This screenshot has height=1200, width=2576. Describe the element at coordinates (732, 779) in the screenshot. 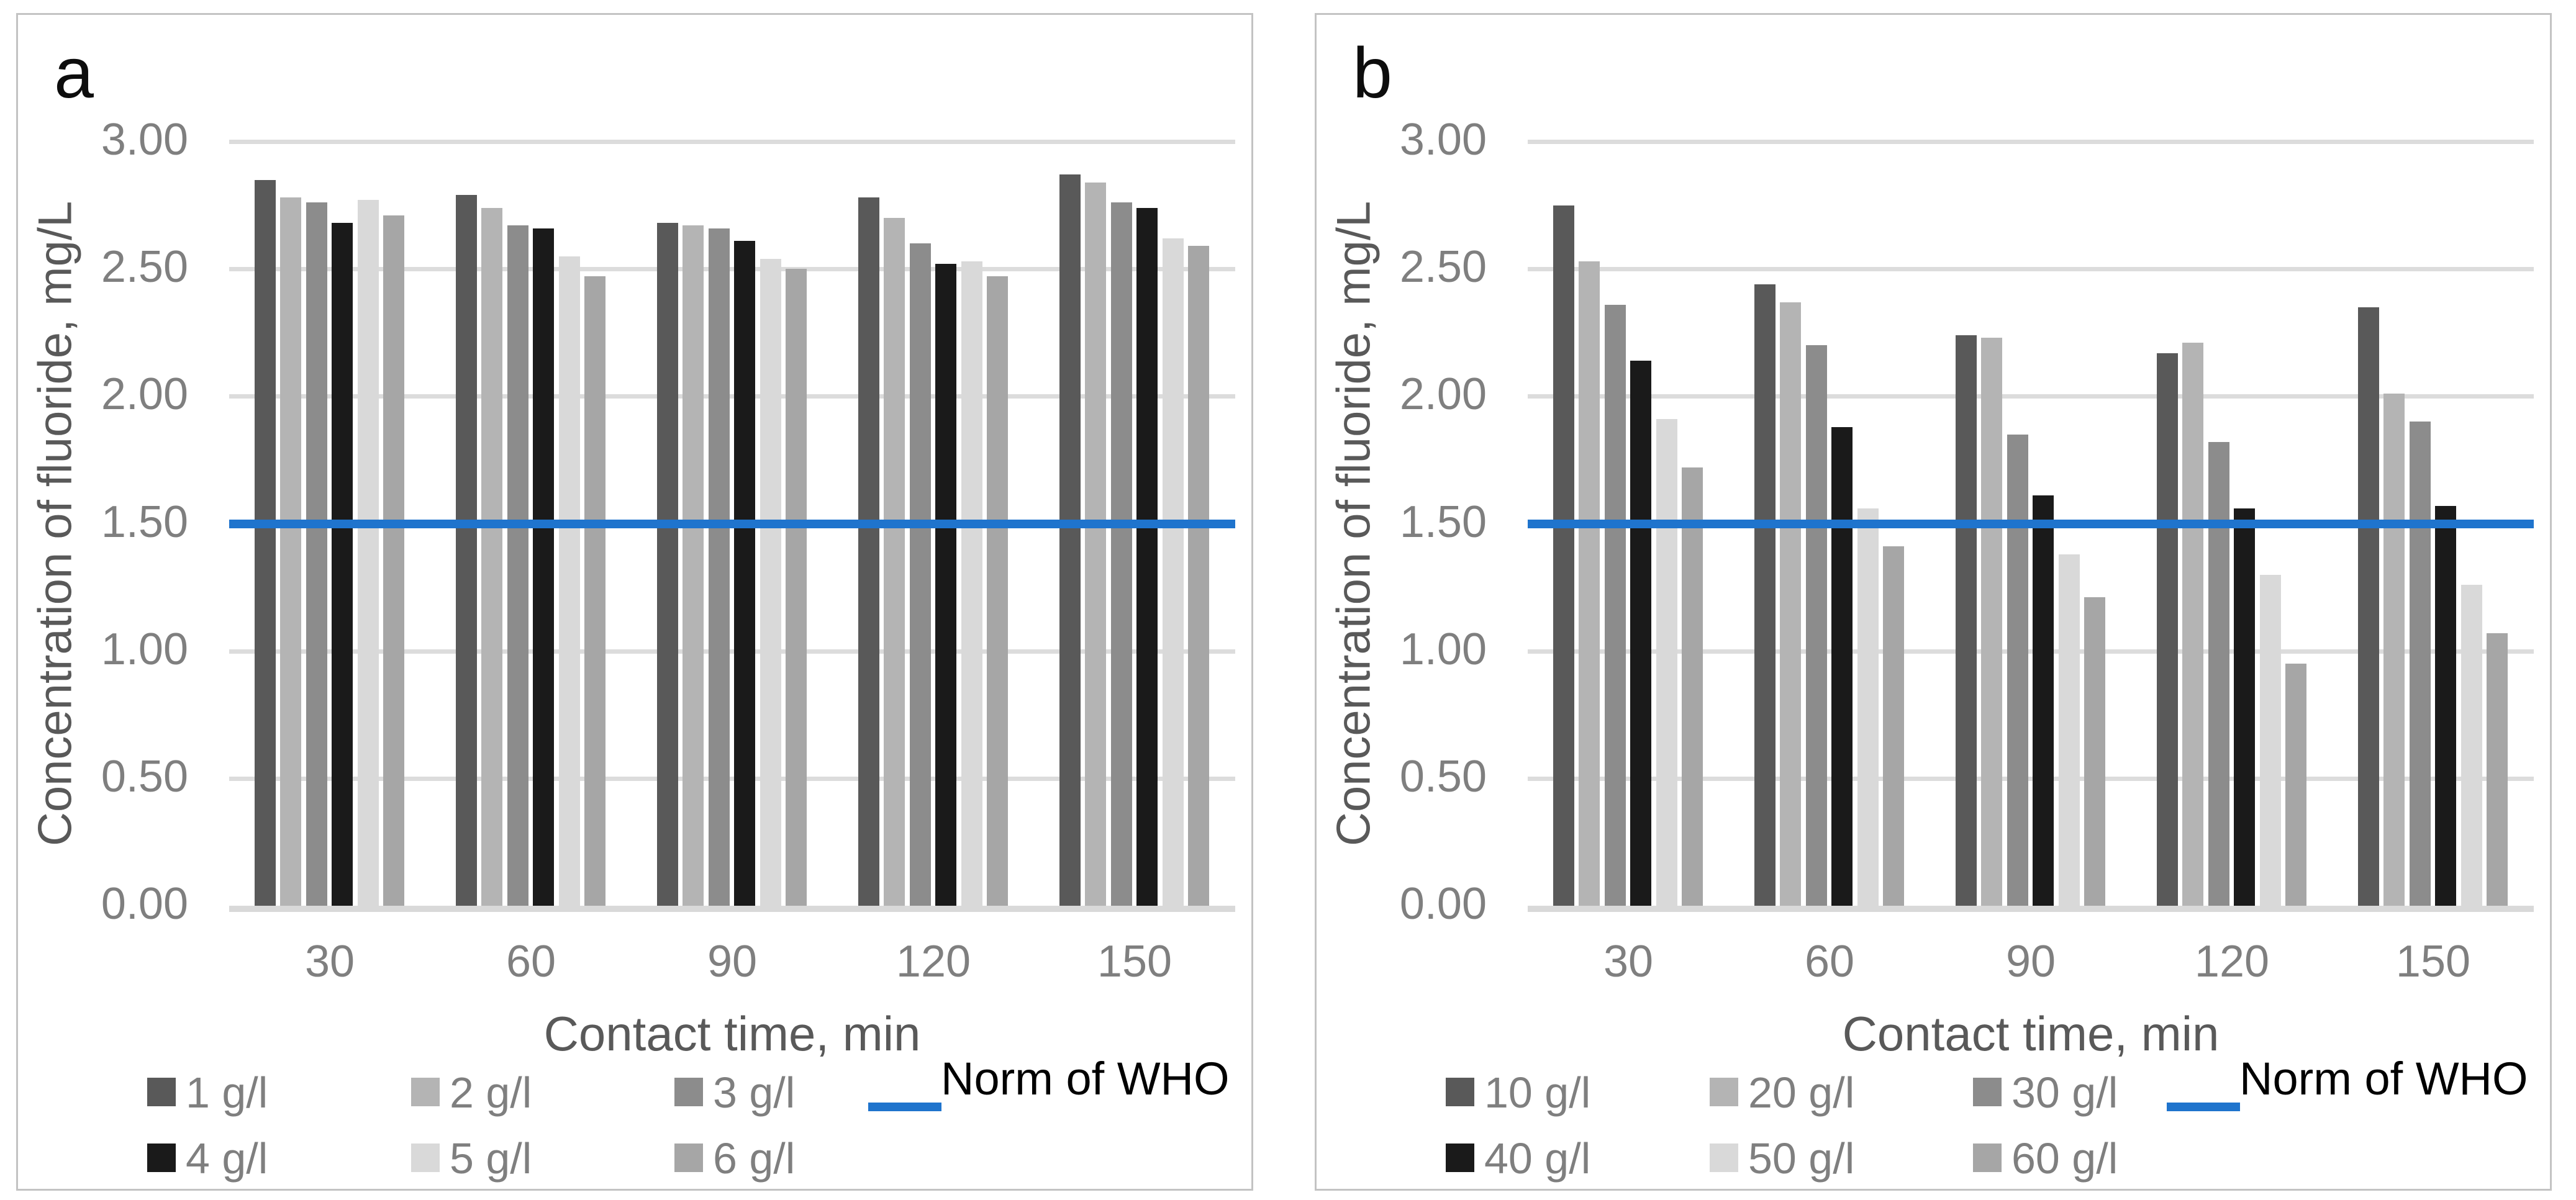

I see `gridline-0.50` at that location.